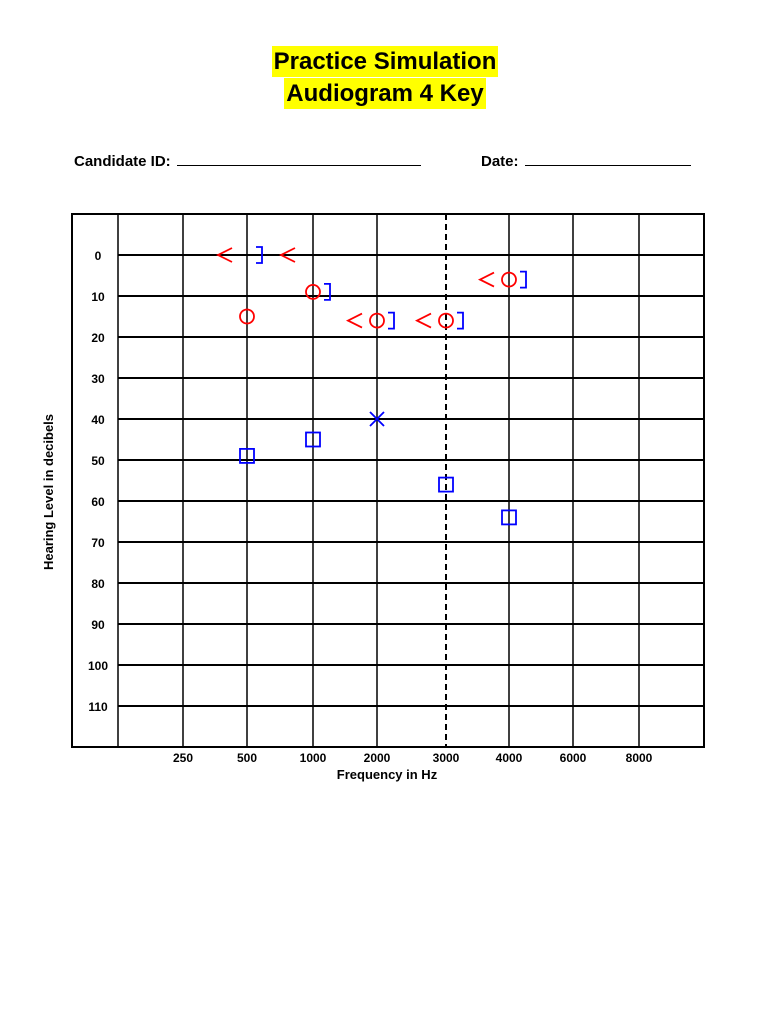  I want to click on x-tick-label: 6000, so click(573, 758).